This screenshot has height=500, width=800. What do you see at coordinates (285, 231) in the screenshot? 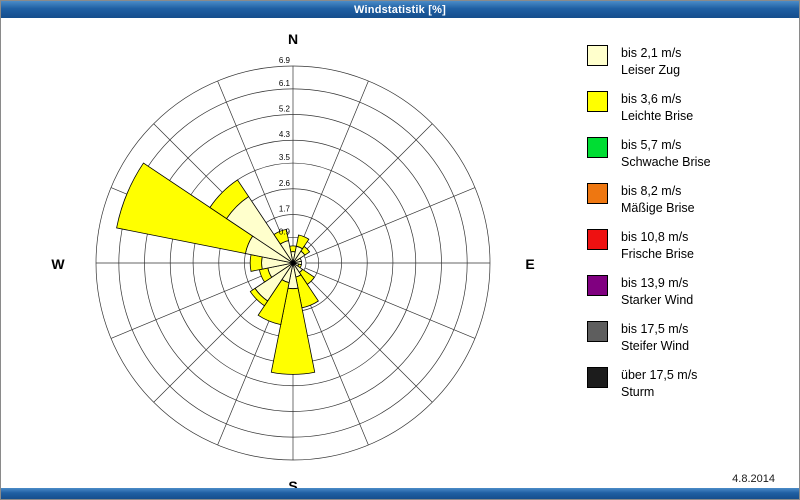
I see `ring-value-label: 0.9` at bounding box center [285, 231].